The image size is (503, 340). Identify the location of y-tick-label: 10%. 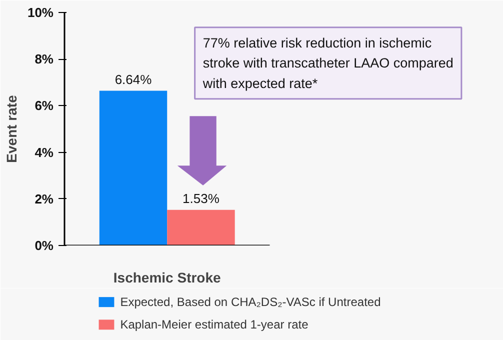
(40, 12).